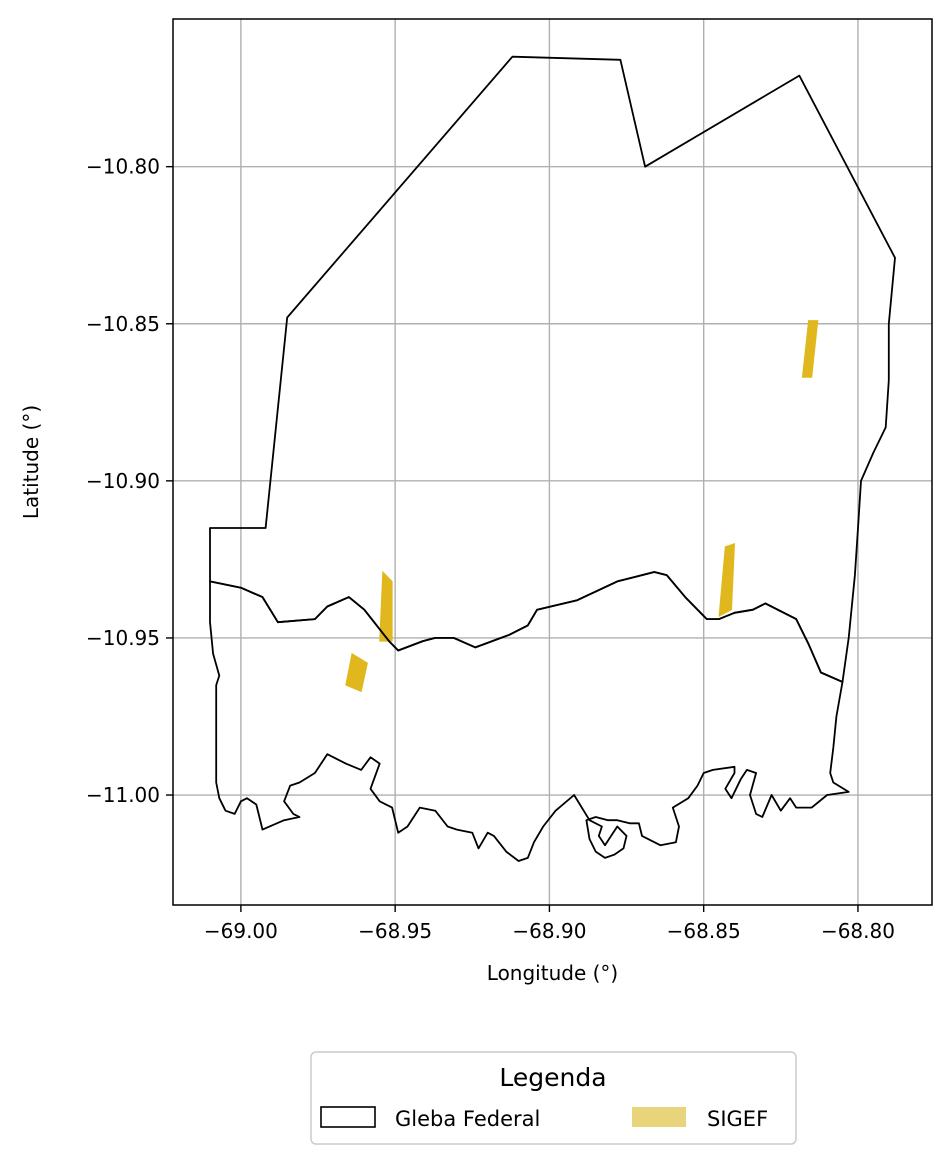  I want to click on x-tick-label: −68.90, so click(549, 931).